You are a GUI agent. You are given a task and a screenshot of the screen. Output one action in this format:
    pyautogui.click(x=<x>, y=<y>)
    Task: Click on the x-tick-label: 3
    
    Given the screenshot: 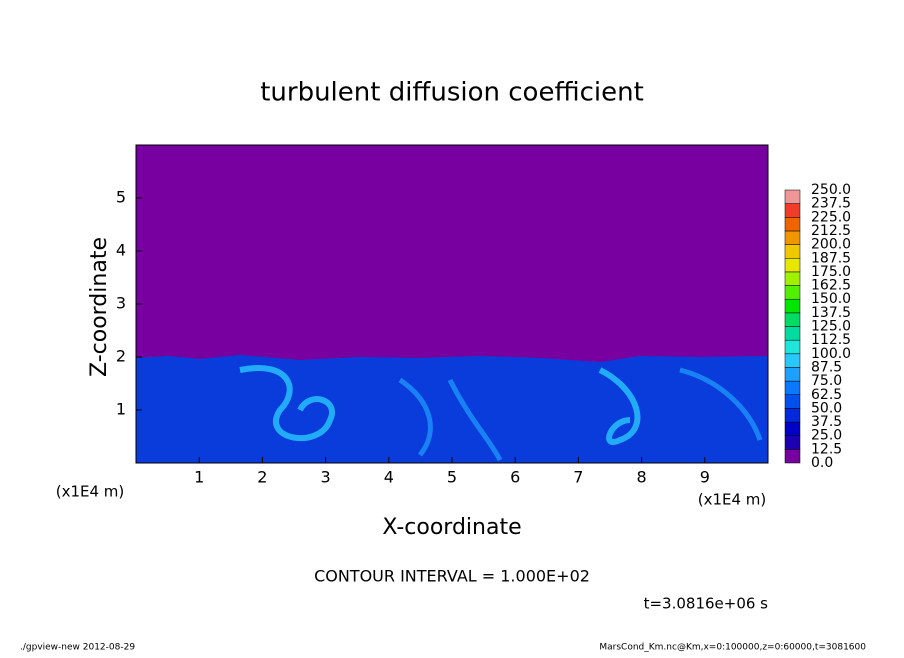 What is the action you would take?
    pyautogui.click(x=326, y=477)
    